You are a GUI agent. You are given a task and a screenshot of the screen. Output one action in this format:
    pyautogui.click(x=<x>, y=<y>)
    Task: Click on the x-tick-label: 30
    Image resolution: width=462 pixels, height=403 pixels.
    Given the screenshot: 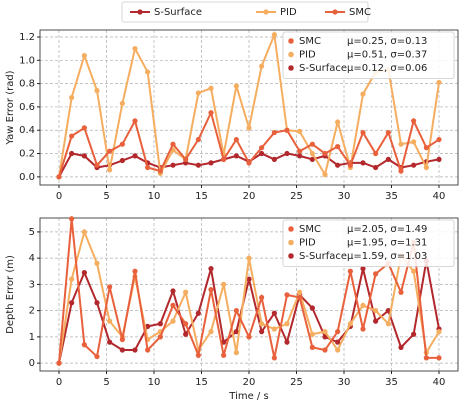 What is the action you would take?
    pyautogui.click(x=344, y=382)
    